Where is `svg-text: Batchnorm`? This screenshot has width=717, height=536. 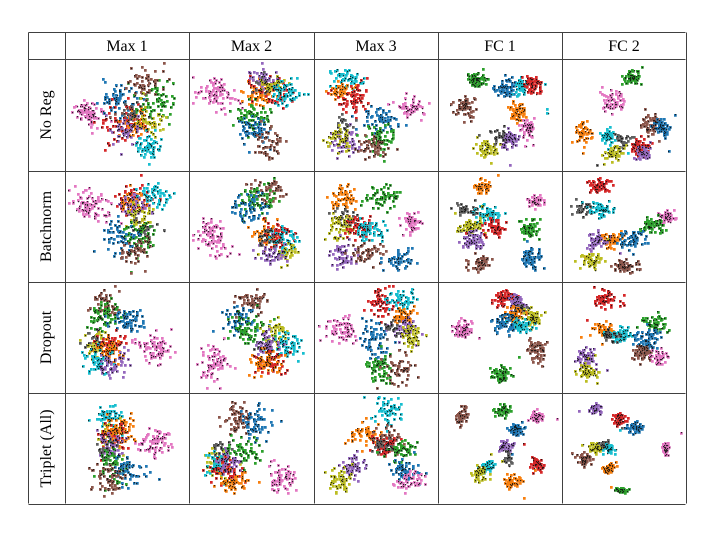 svg-text: Batchnorm is located at coordinates (46, 226).